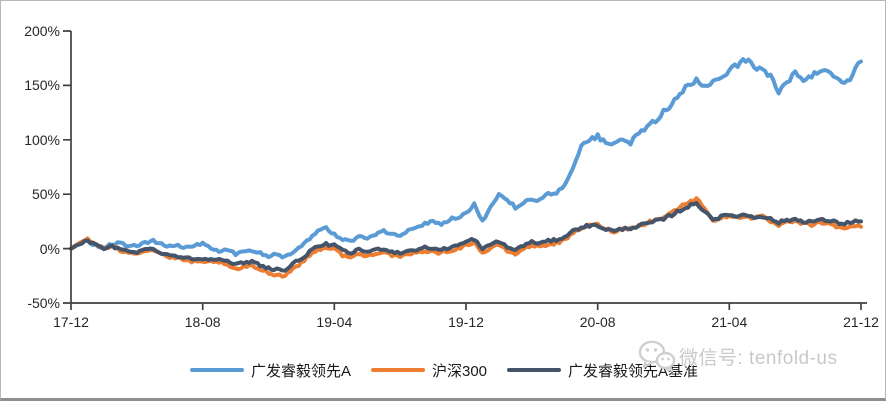  I want to click on legend-item-1: 沪深300, so click(429, 370).